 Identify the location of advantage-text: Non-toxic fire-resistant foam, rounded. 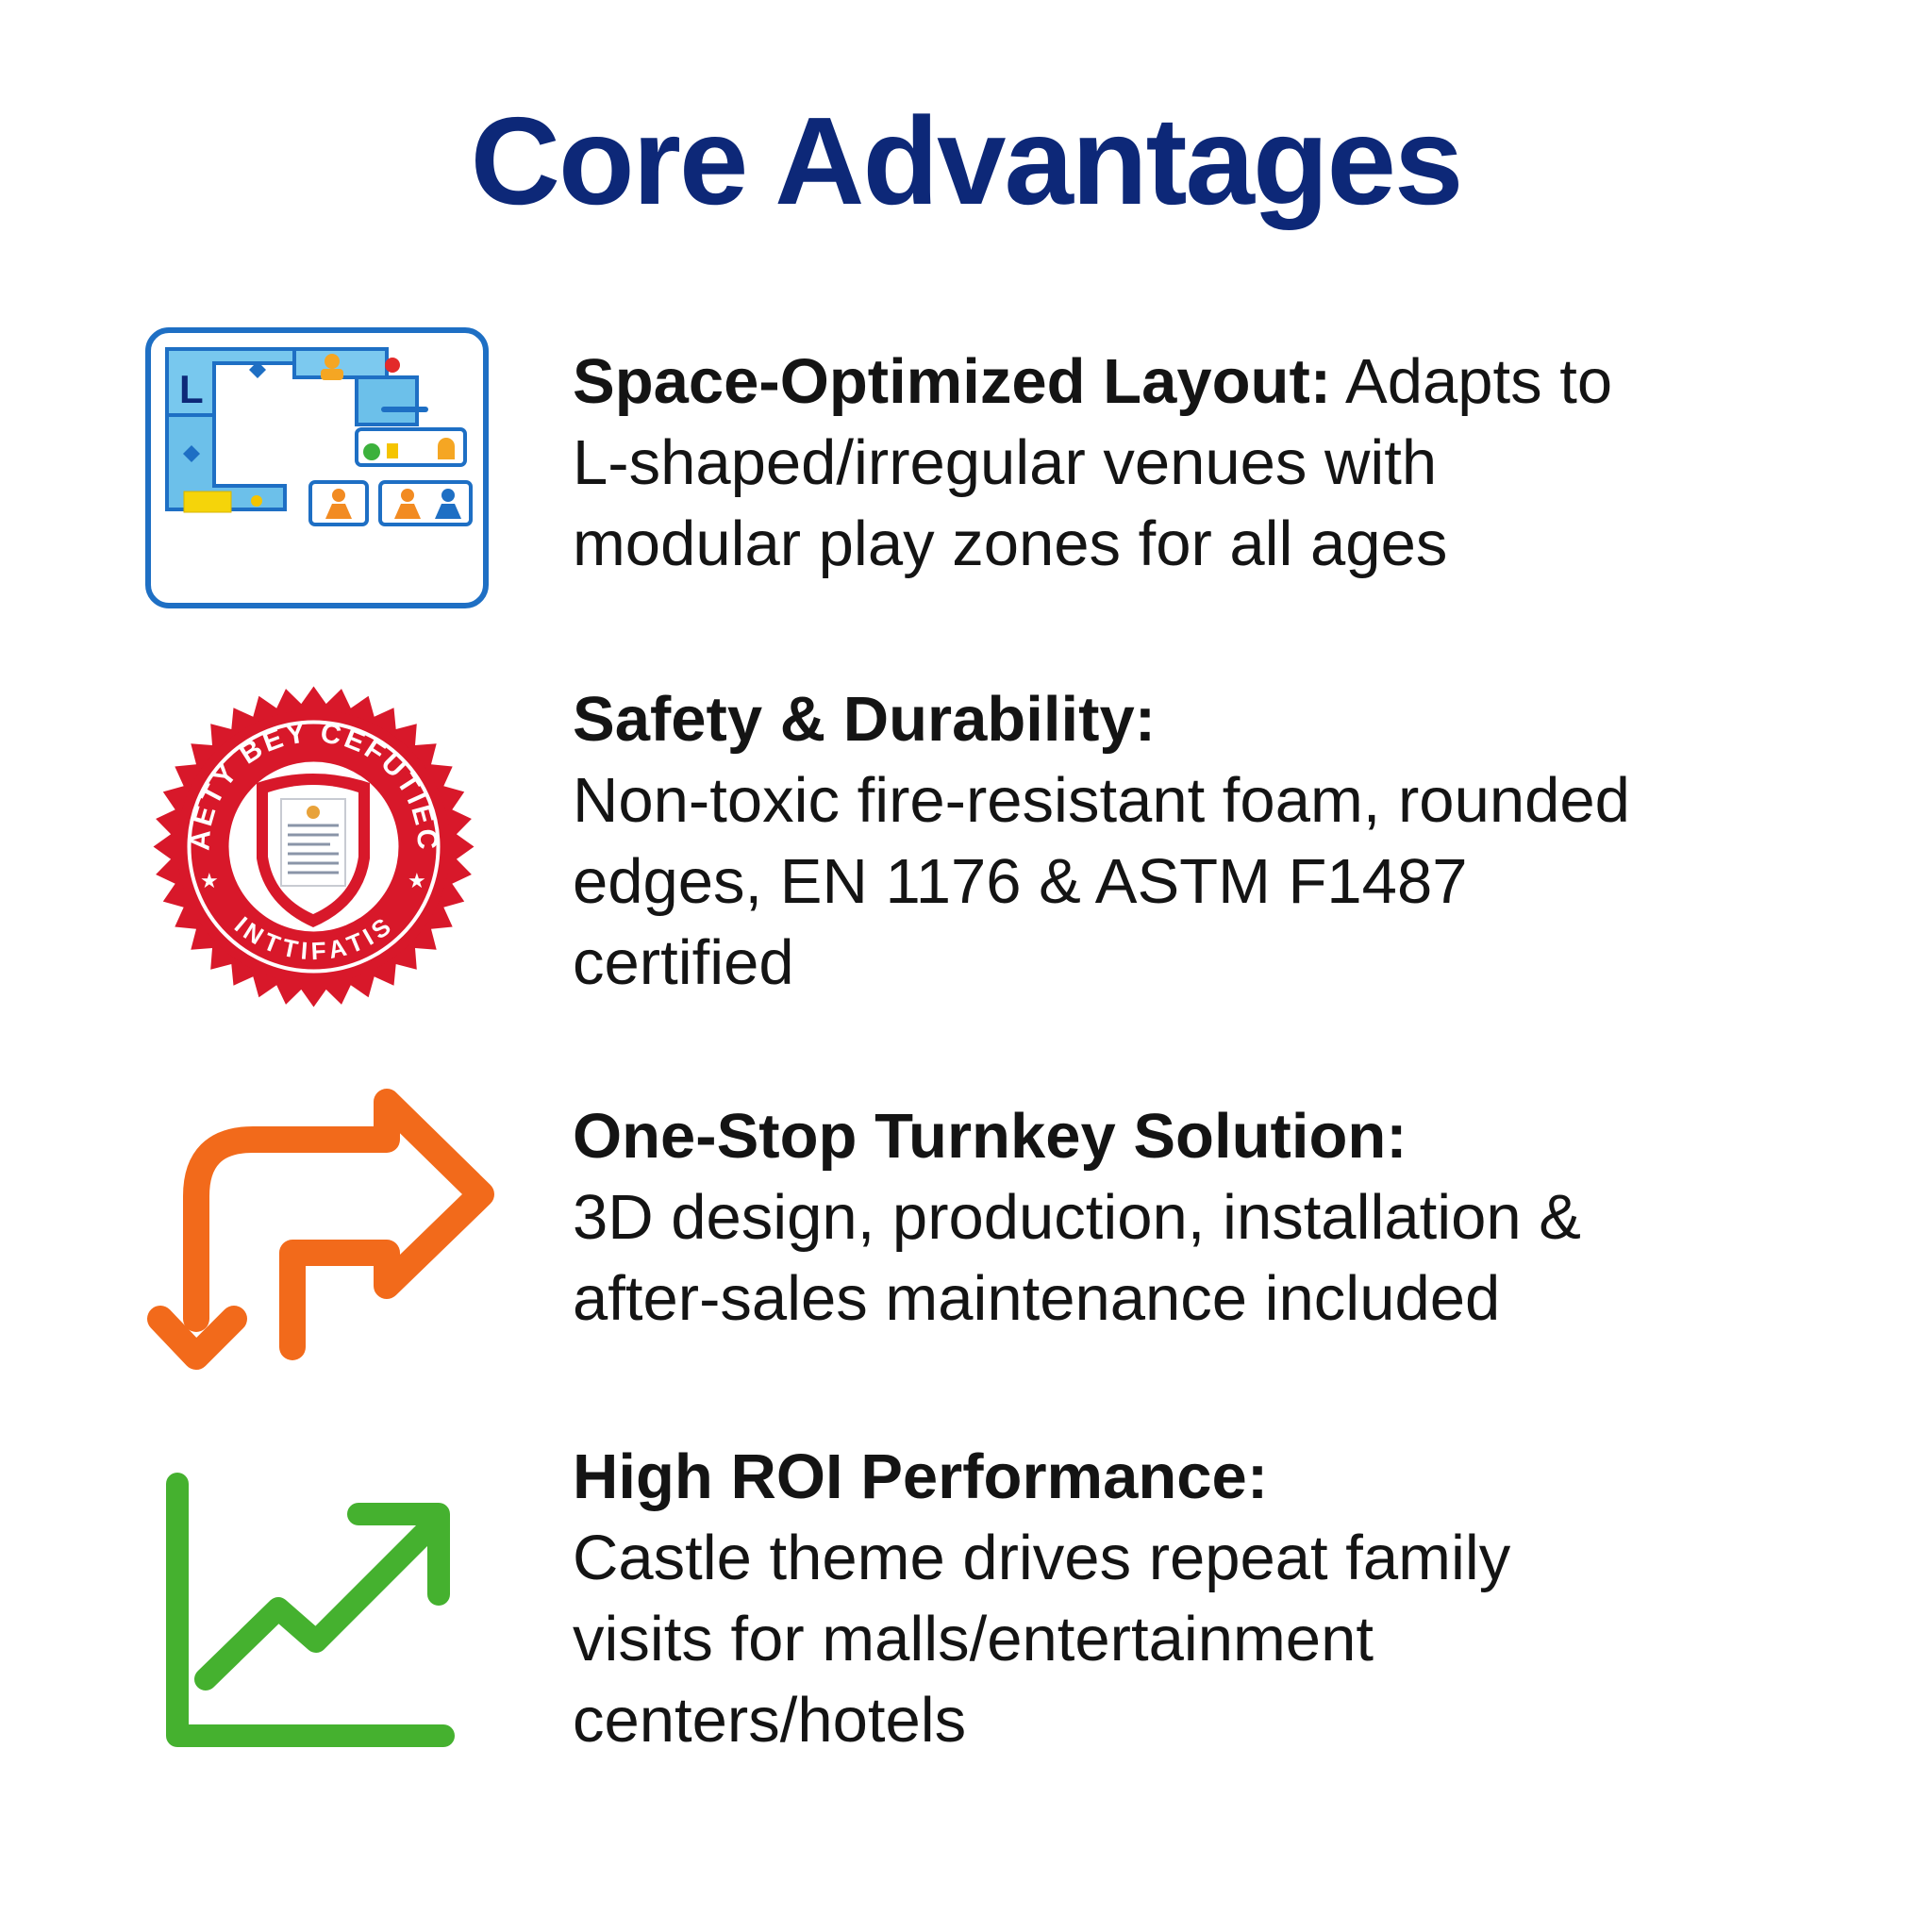
(1101, 801).